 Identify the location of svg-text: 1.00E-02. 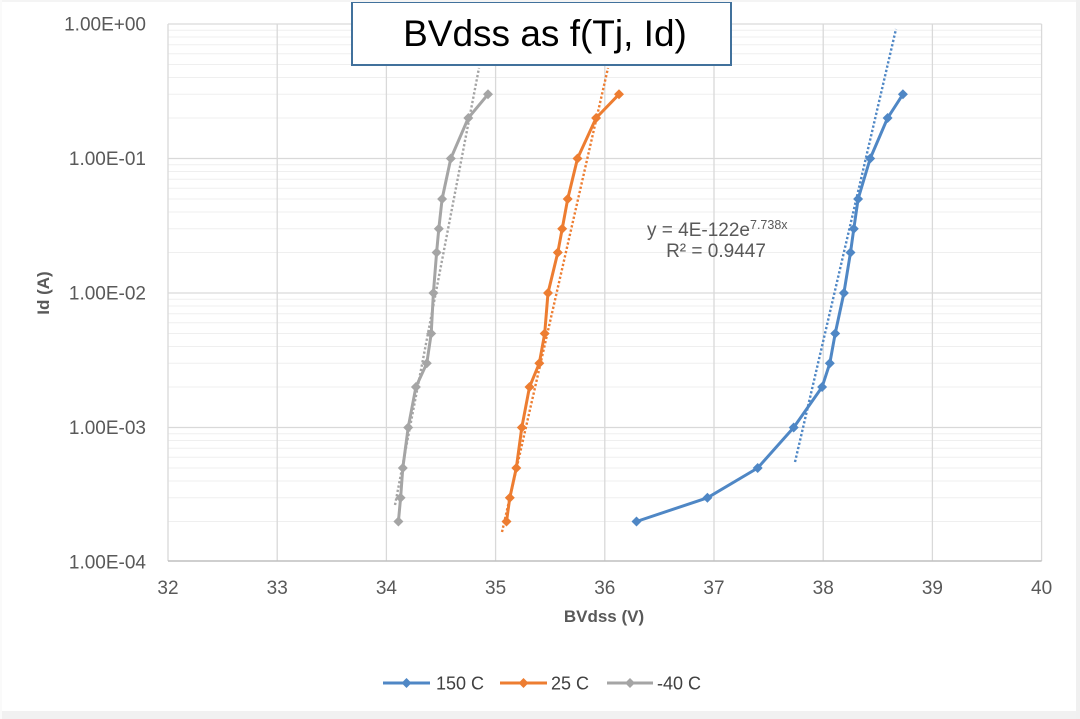
(107, 294).